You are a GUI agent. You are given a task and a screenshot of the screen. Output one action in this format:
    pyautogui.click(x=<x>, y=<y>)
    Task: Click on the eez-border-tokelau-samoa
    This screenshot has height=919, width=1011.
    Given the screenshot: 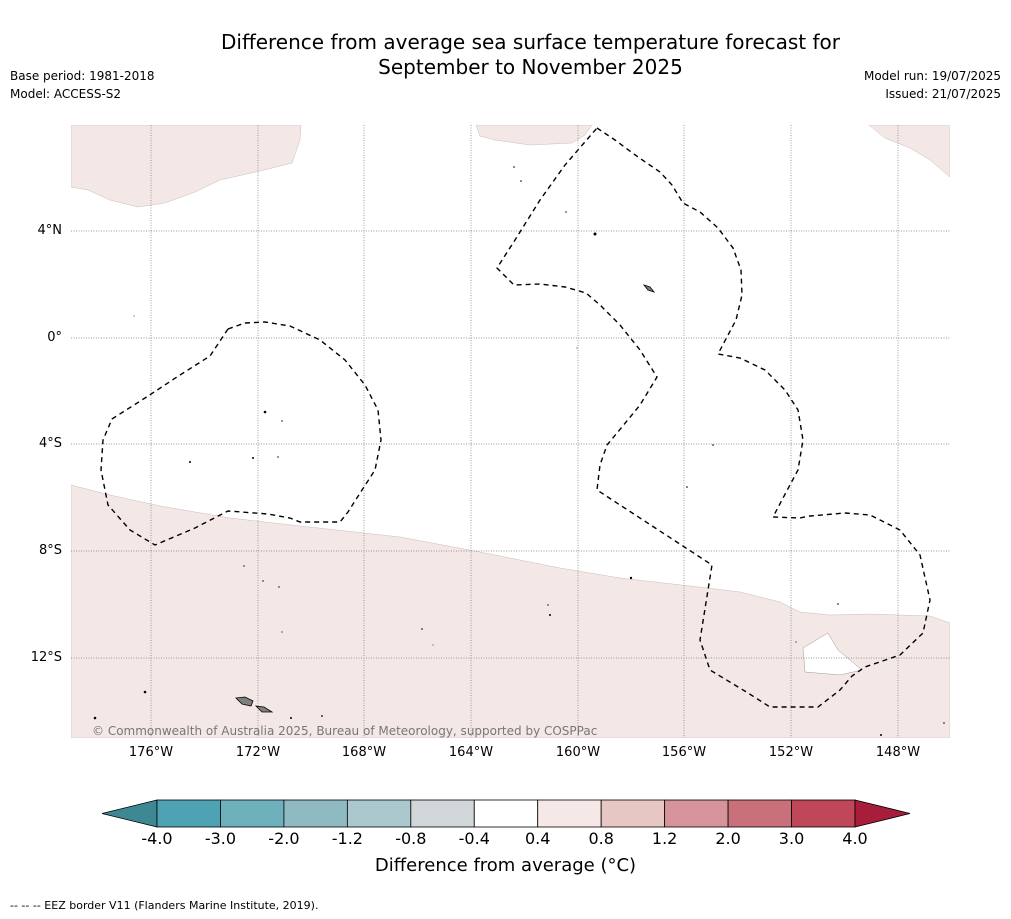 What is the action you would take?
    pyautogui.click(x=241, y=433)
    